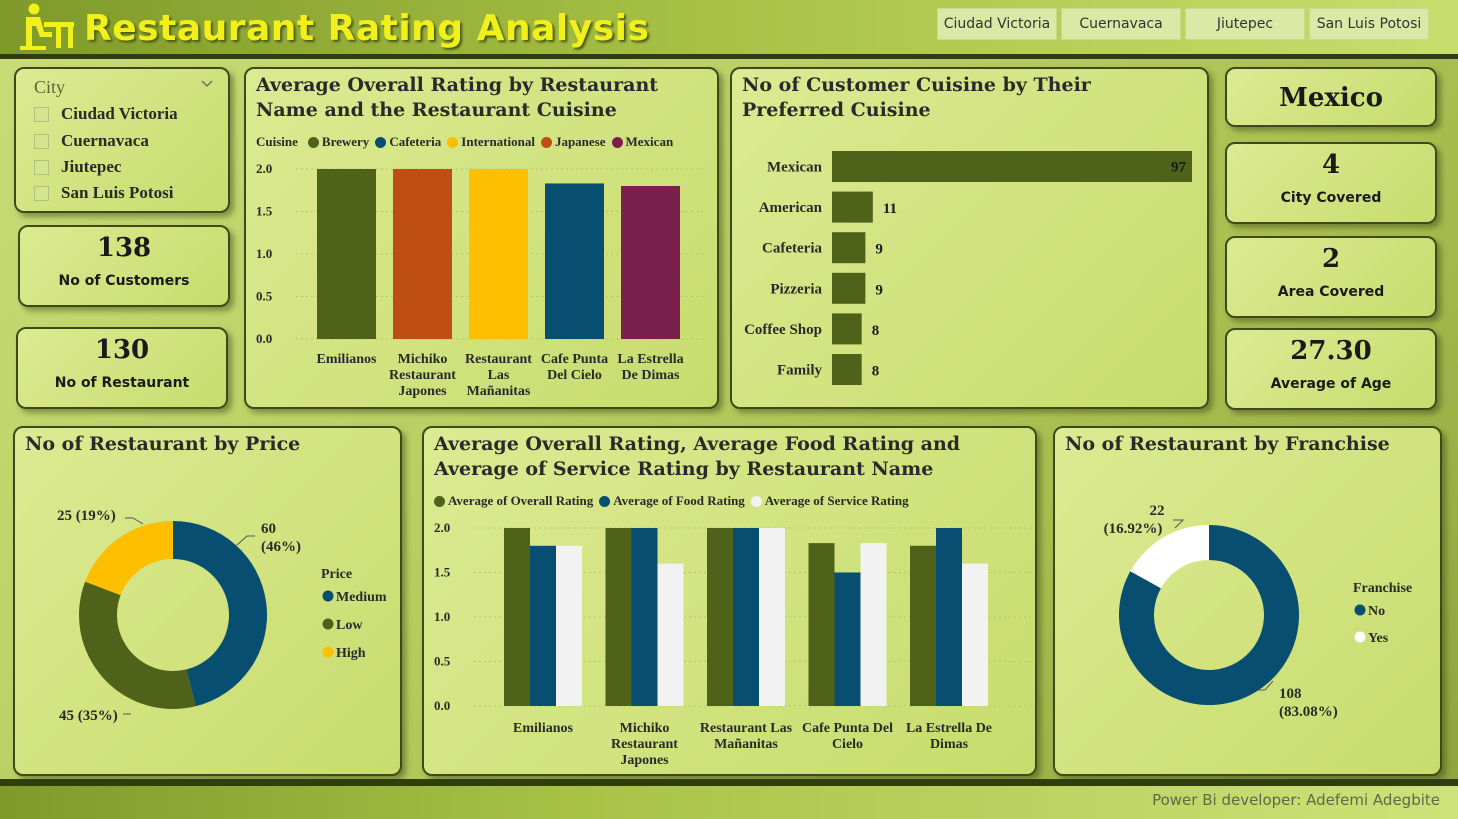 The height and width of the screenshot is (819, 1458). I want to click on y-category-label: Coffee Shop, so click(783, 330).